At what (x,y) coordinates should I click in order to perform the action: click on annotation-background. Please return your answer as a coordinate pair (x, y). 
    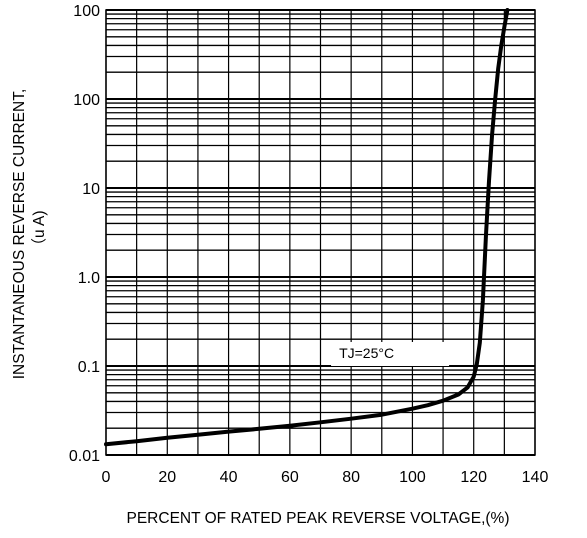
    Looking at the image, I should click on (390, 354).